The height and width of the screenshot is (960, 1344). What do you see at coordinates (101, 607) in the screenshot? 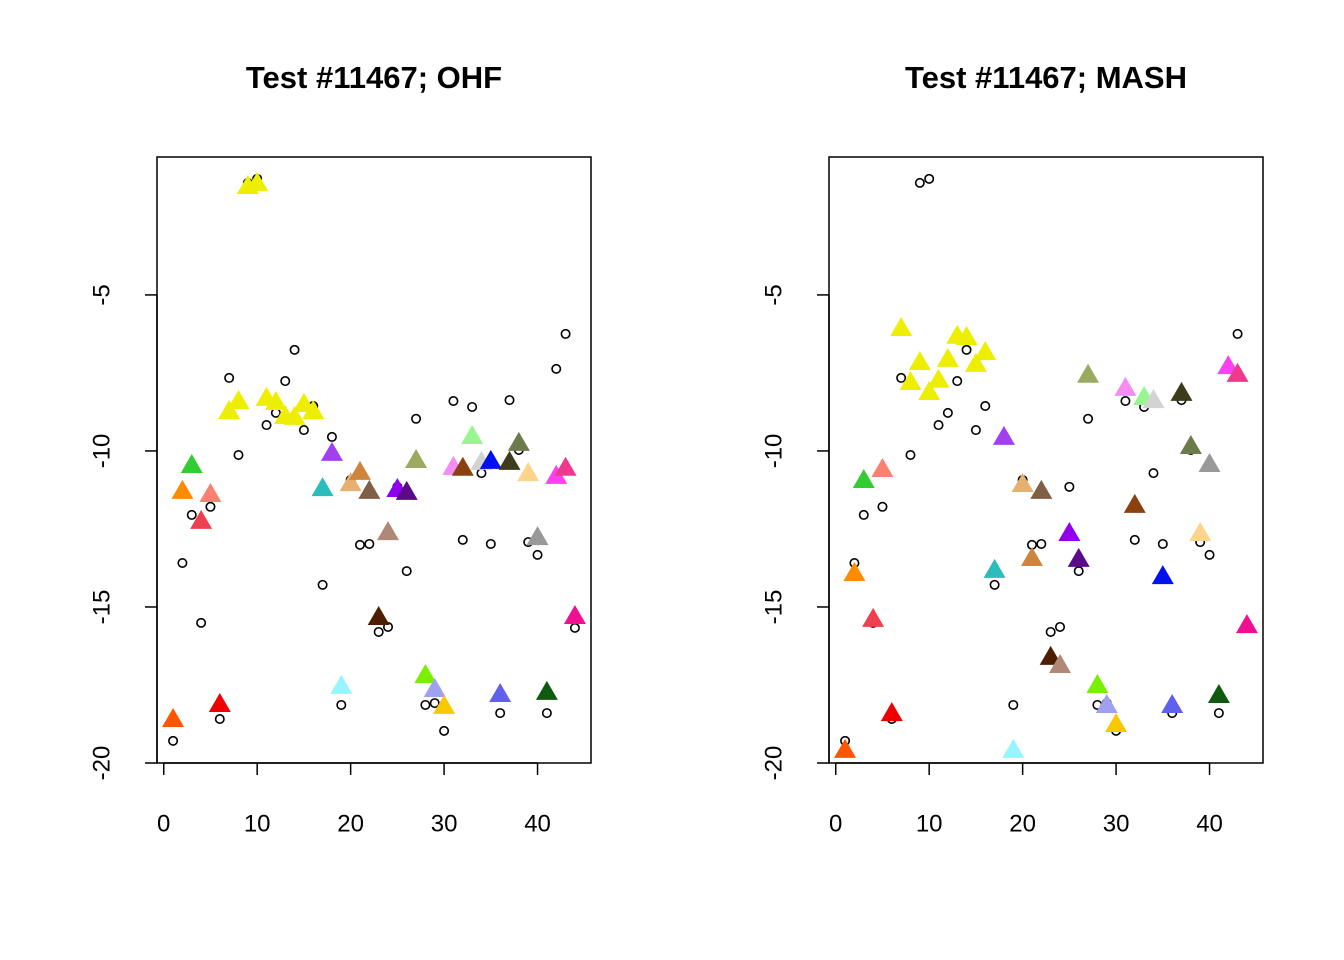
I see `y-tick-label: -15` at bounding box center [101, 607].